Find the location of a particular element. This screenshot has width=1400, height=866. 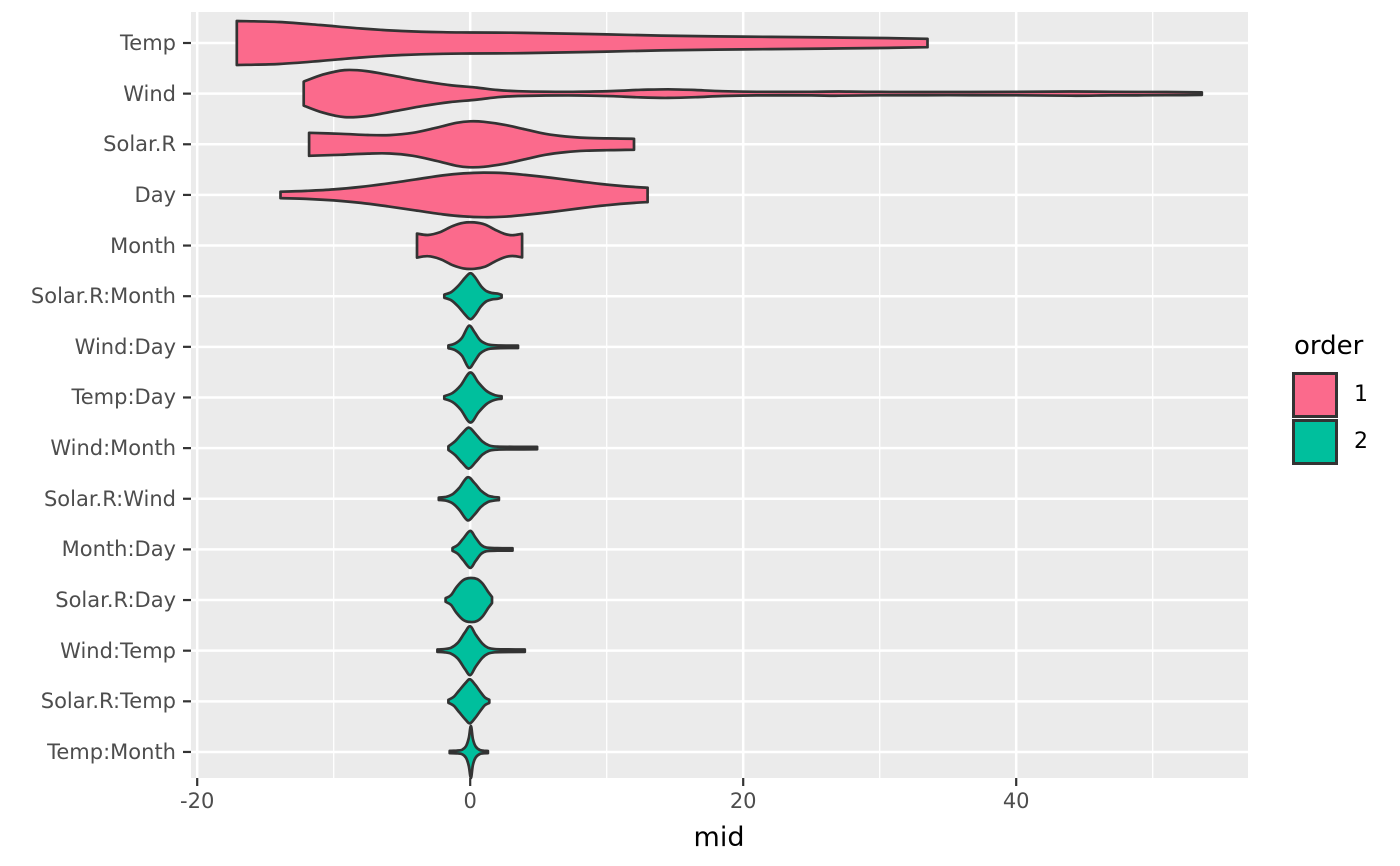

legend: order 1 2 is located at coordinates (1345, 398).